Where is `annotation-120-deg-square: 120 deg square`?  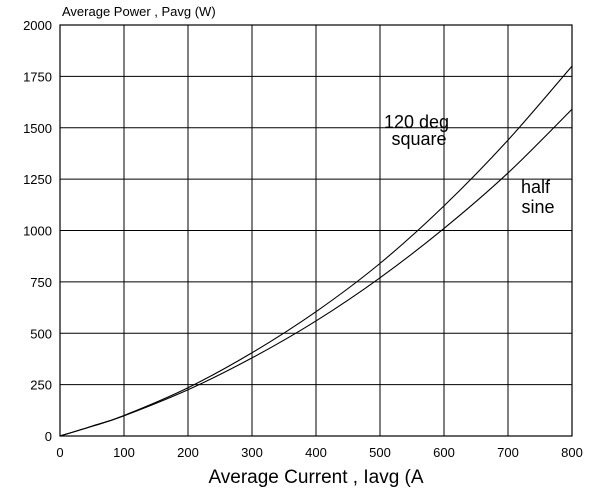 annotation-120-deg-square: 120 deg square is located at coordinates (419, 130).